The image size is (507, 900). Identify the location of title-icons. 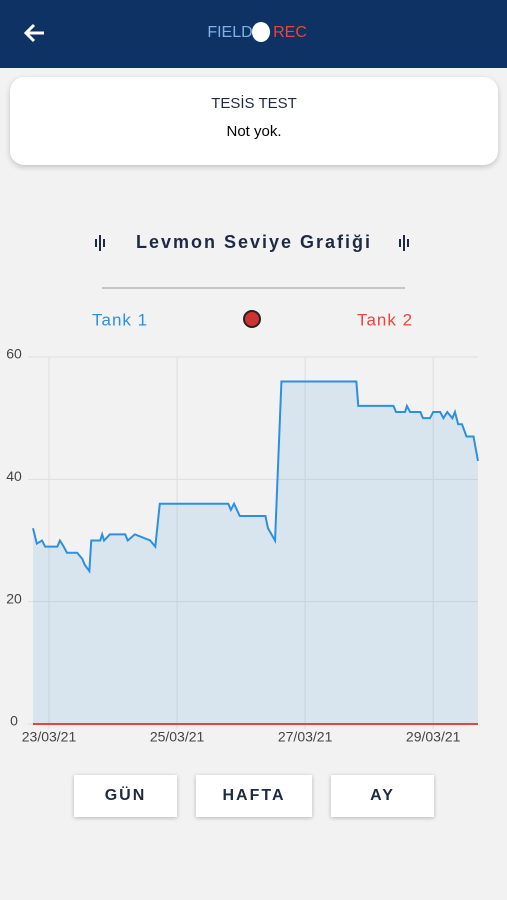
(252, 243).